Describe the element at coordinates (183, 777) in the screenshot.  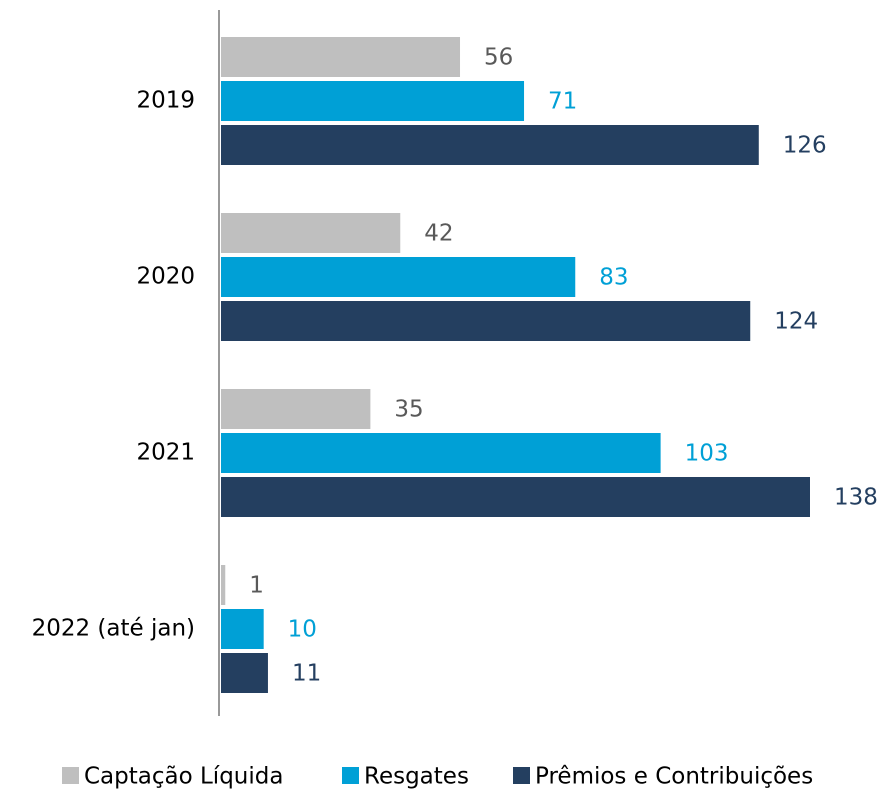
I see `legend-label: Captação Líquida` at that location.